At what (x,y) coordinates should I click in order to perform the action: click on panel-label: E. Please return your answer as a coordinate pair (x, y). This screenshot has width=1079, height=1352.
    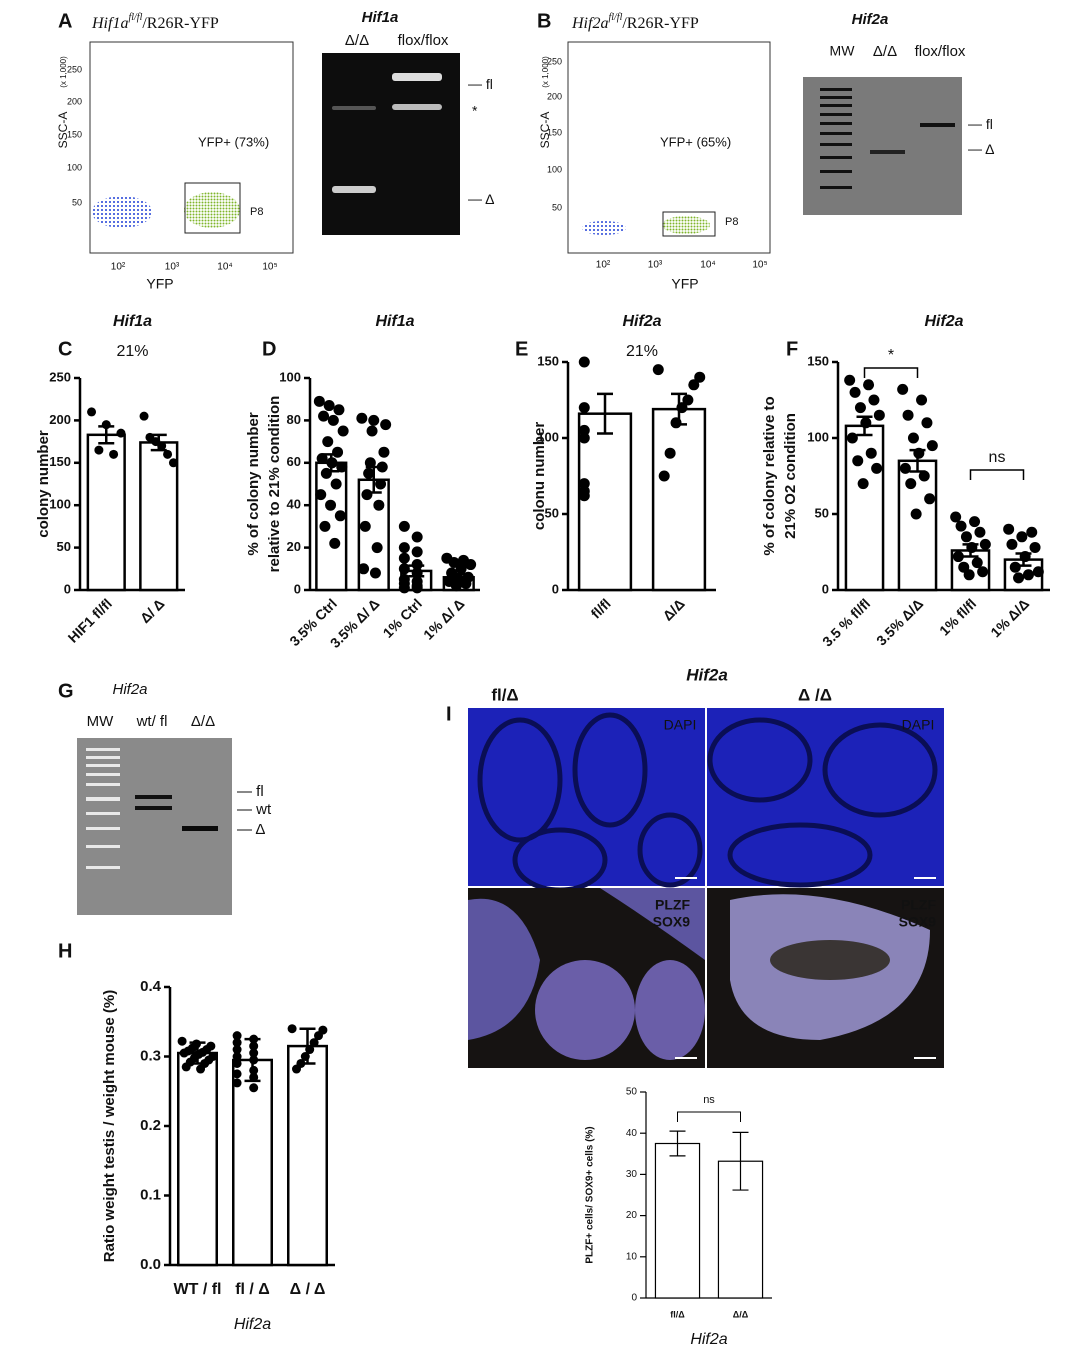
    Looking at the image, I should click on (521, 349).